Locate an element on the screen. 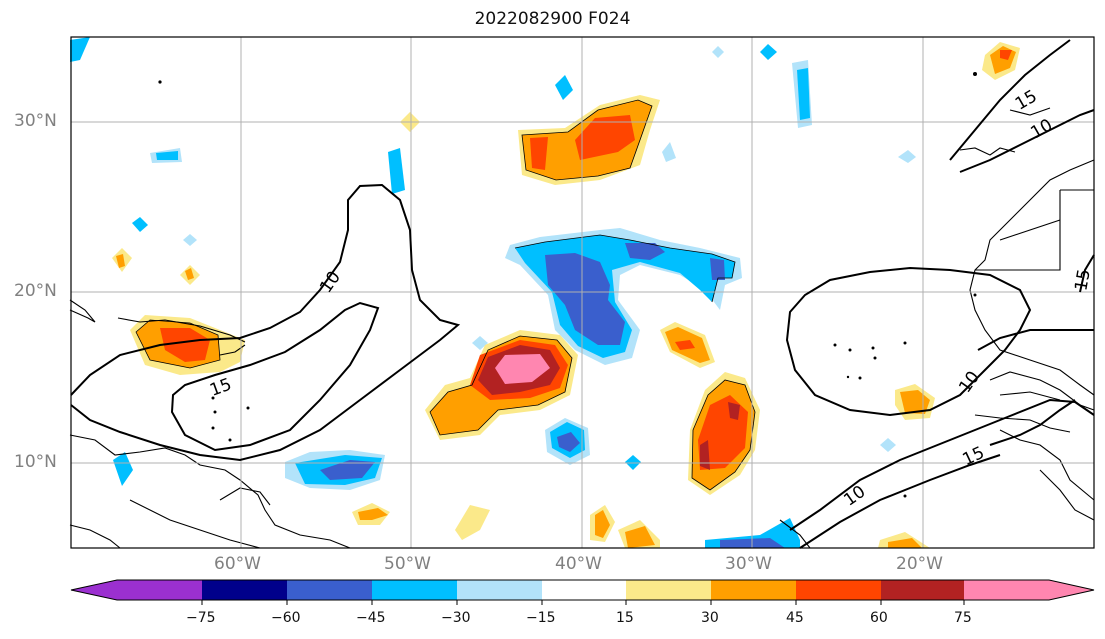 The height and width of the screenshot is (639, 1105). colorbar-tick-label: −45 is located at coordinates (371, 618).